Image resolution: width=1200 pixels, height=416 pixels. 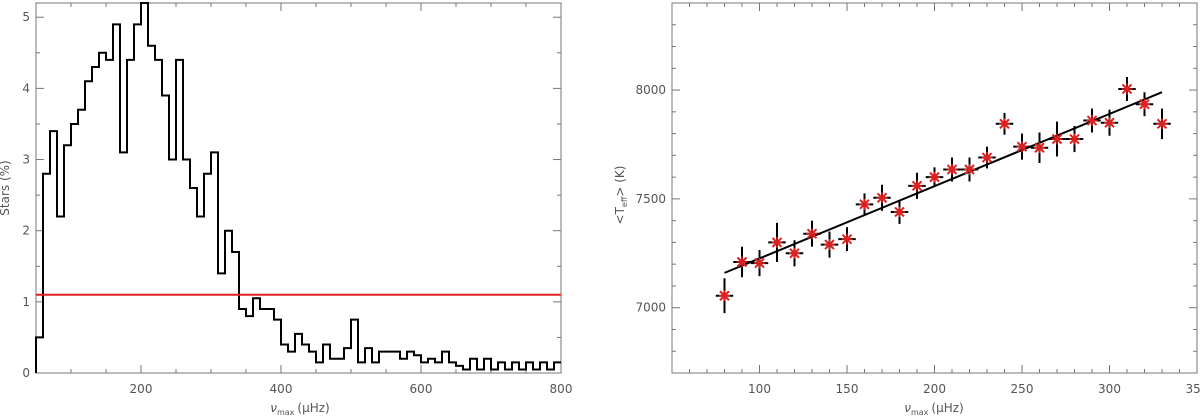 I want to click on y-axis-label-right: <Teff> (K), so click(x=621, y=195).